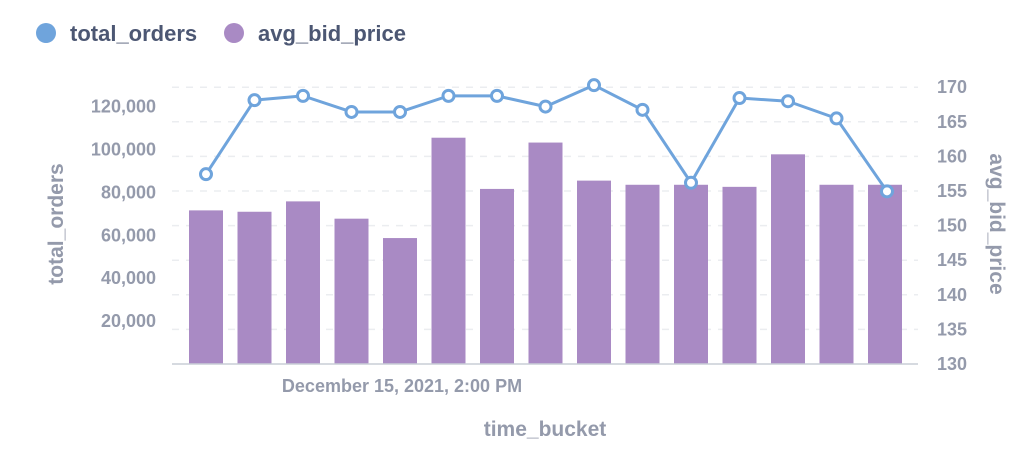  Describe the element at coordinates (952, 156) in the screenshot. I see `y-right-tick-6: 160` at that location.